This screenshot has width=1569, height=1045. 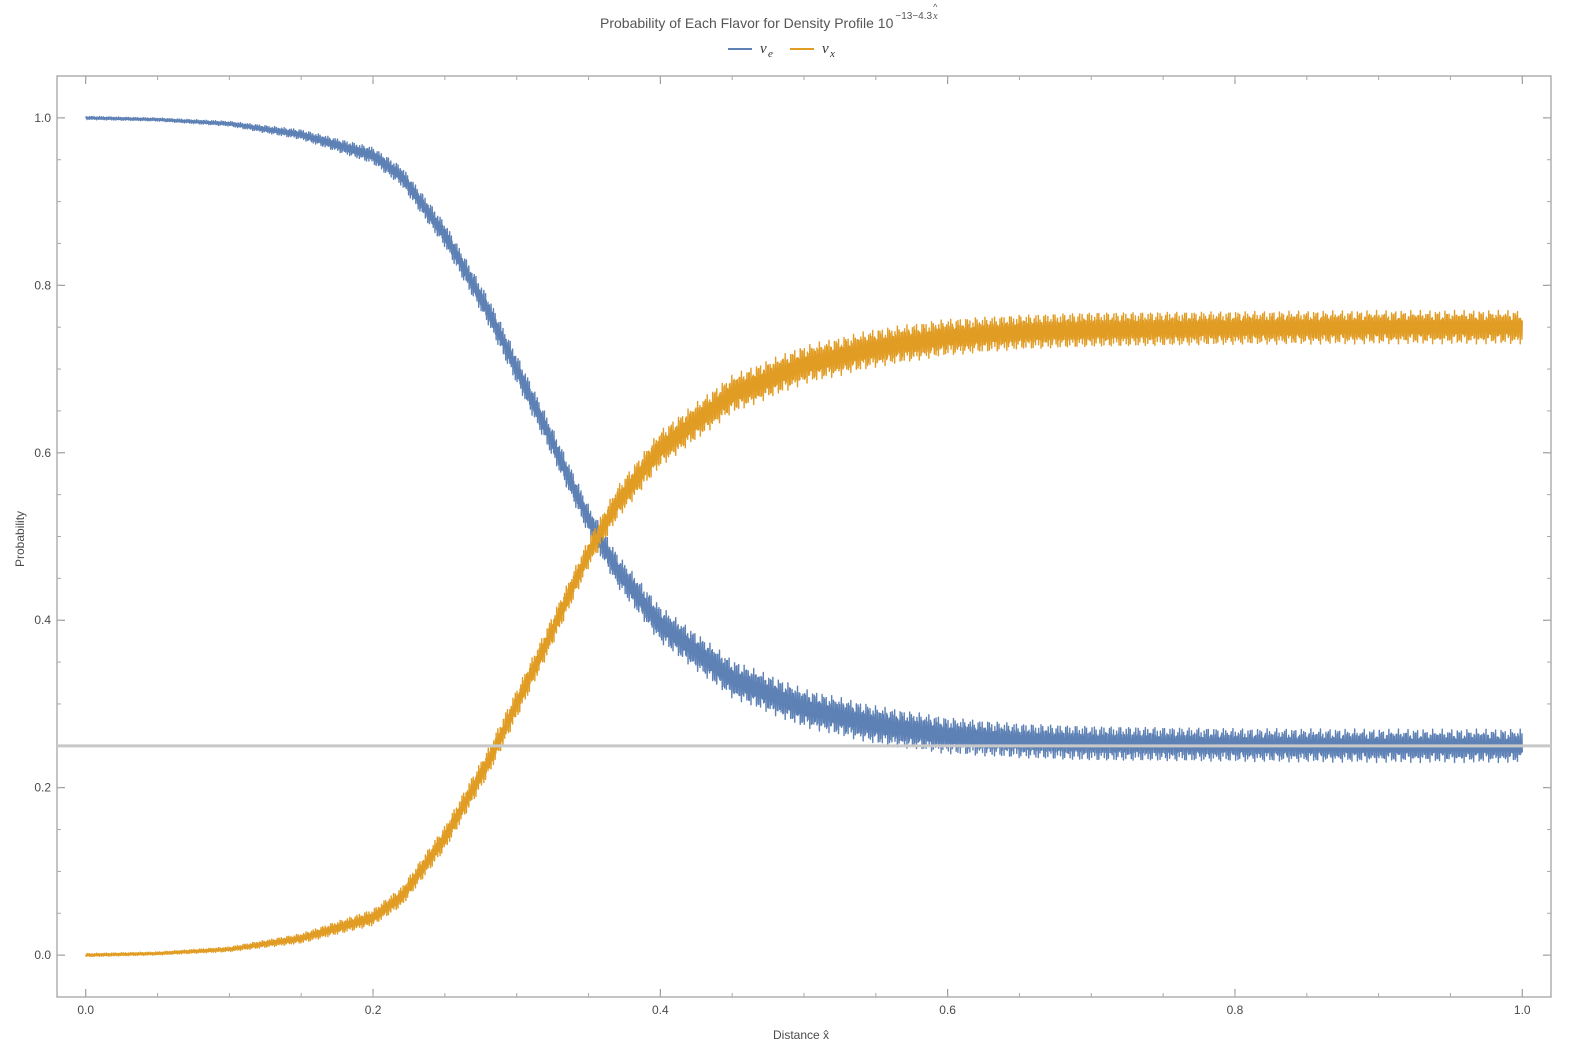 I want to click on legend-sub-nu-e: e, so click(x=770, y=54).